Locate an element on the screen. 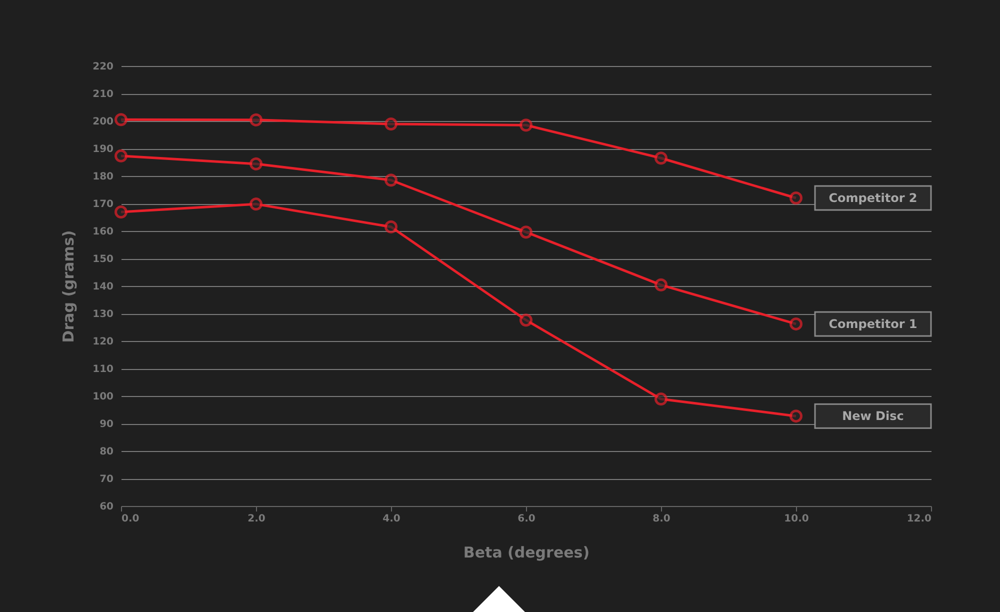 The image size is (1000, 612). y-tick-label: 190 is located at coordinates (103, 149).